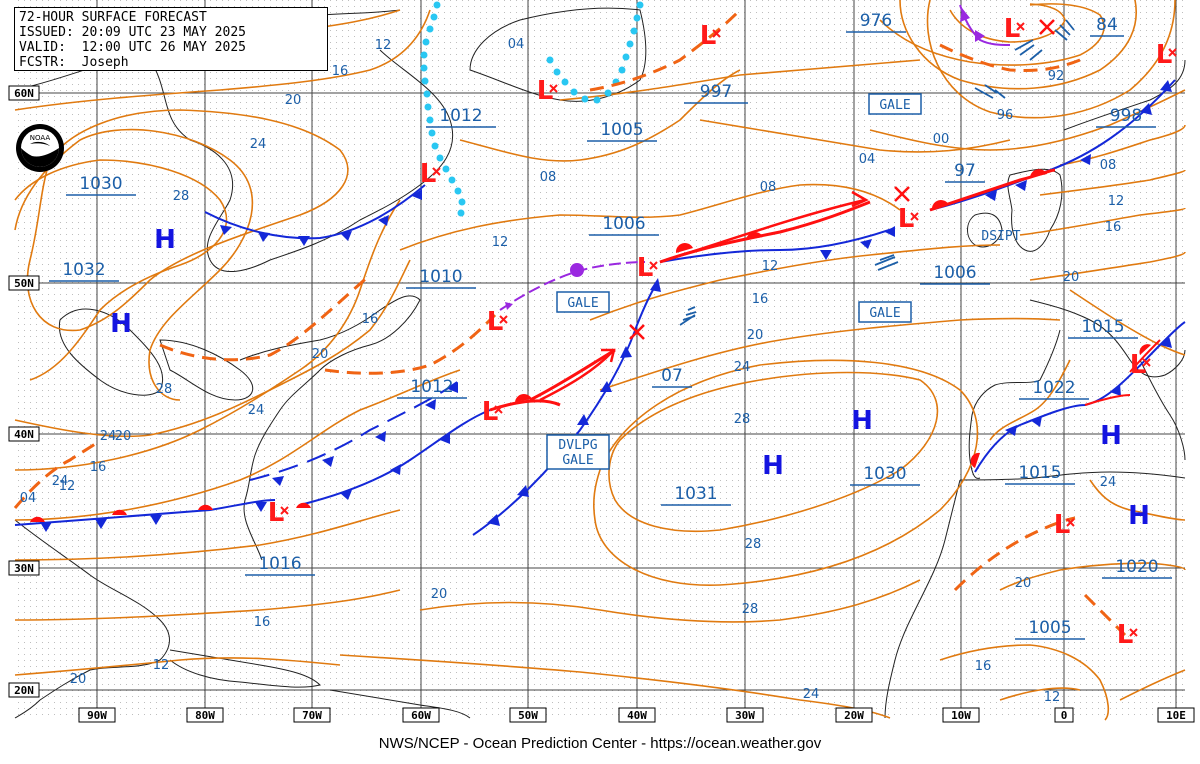 The width and height of the screenshot is (1200, 764). What do you see at coordinates (132, 32) in the screenshot?
I see `header-issued: ISSUED: 20:09 UTC 23 MAY 2025` at bounding box center [132, 32].